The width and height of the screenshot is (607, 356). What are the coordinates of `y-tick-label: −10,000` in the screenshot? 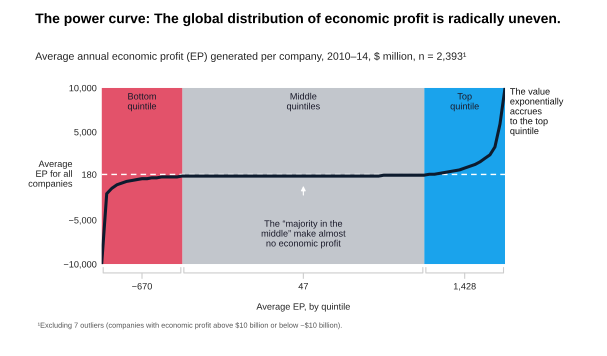 It's located at (80, 265).